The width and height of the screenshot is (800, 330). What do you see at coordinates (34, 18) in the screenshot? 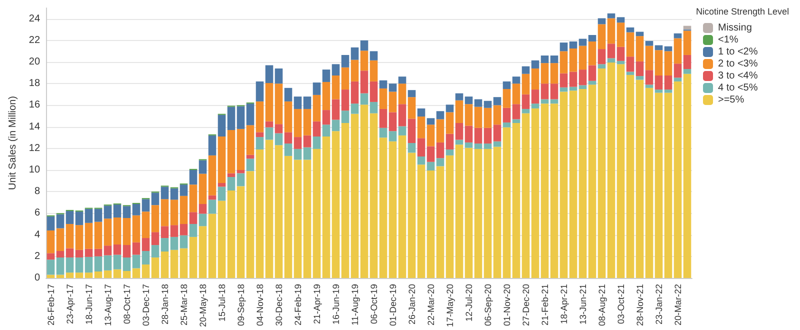
I see `y-tick-label: 24` at bounding box center [34, 18].